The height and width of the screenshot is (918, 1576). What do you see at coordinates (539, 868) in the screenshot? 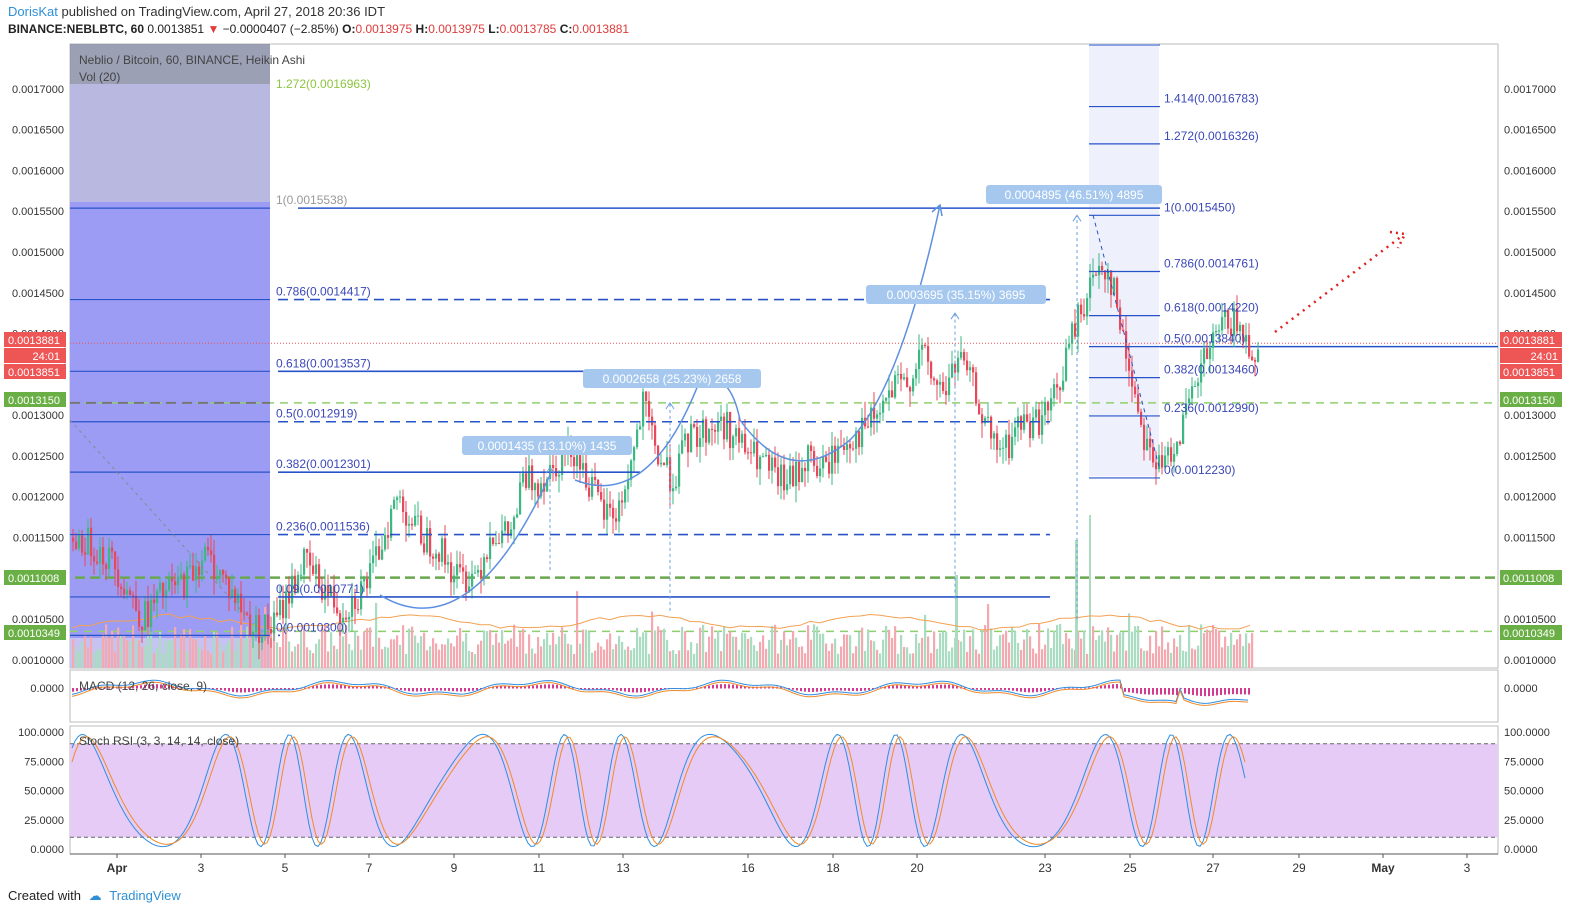
I see `time-tick-label: 11` at bounding box center [539, 868].